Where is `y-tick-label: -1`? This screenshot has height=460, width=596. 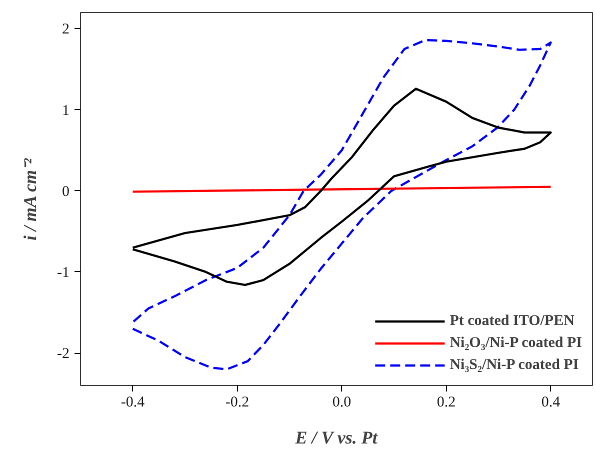
y-tick-label: -1 is located at coordinates (63, 272).